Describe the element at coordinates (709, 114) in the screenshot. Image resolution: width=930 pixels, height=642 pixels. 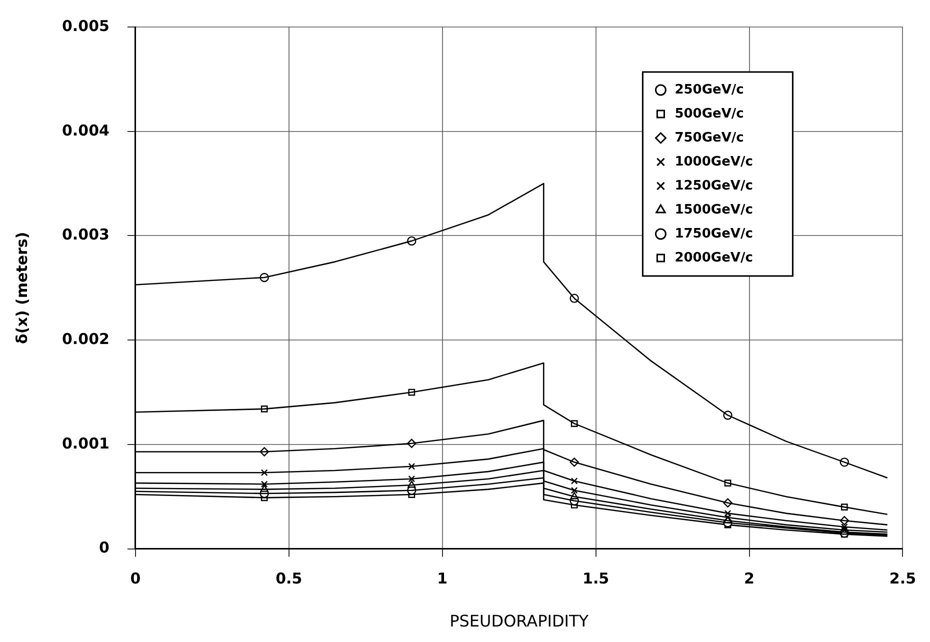
I see `legend-label: 500GeV/c` at that location.